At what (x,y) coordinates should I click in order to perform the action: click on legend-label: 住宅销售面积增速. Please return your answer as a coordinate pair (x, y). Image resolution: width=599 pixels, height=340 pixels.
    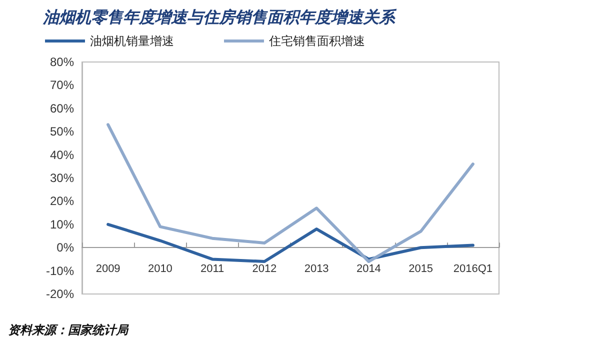
    Looking at the image, I should click on (316, 41).